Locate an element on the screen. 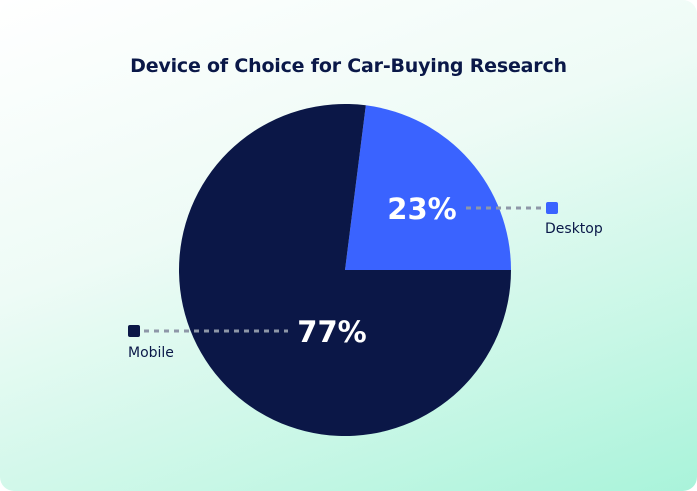 The height and width of the screenshot is (491, 697). pie-slice-desktop is located at coordinates (428, 187).